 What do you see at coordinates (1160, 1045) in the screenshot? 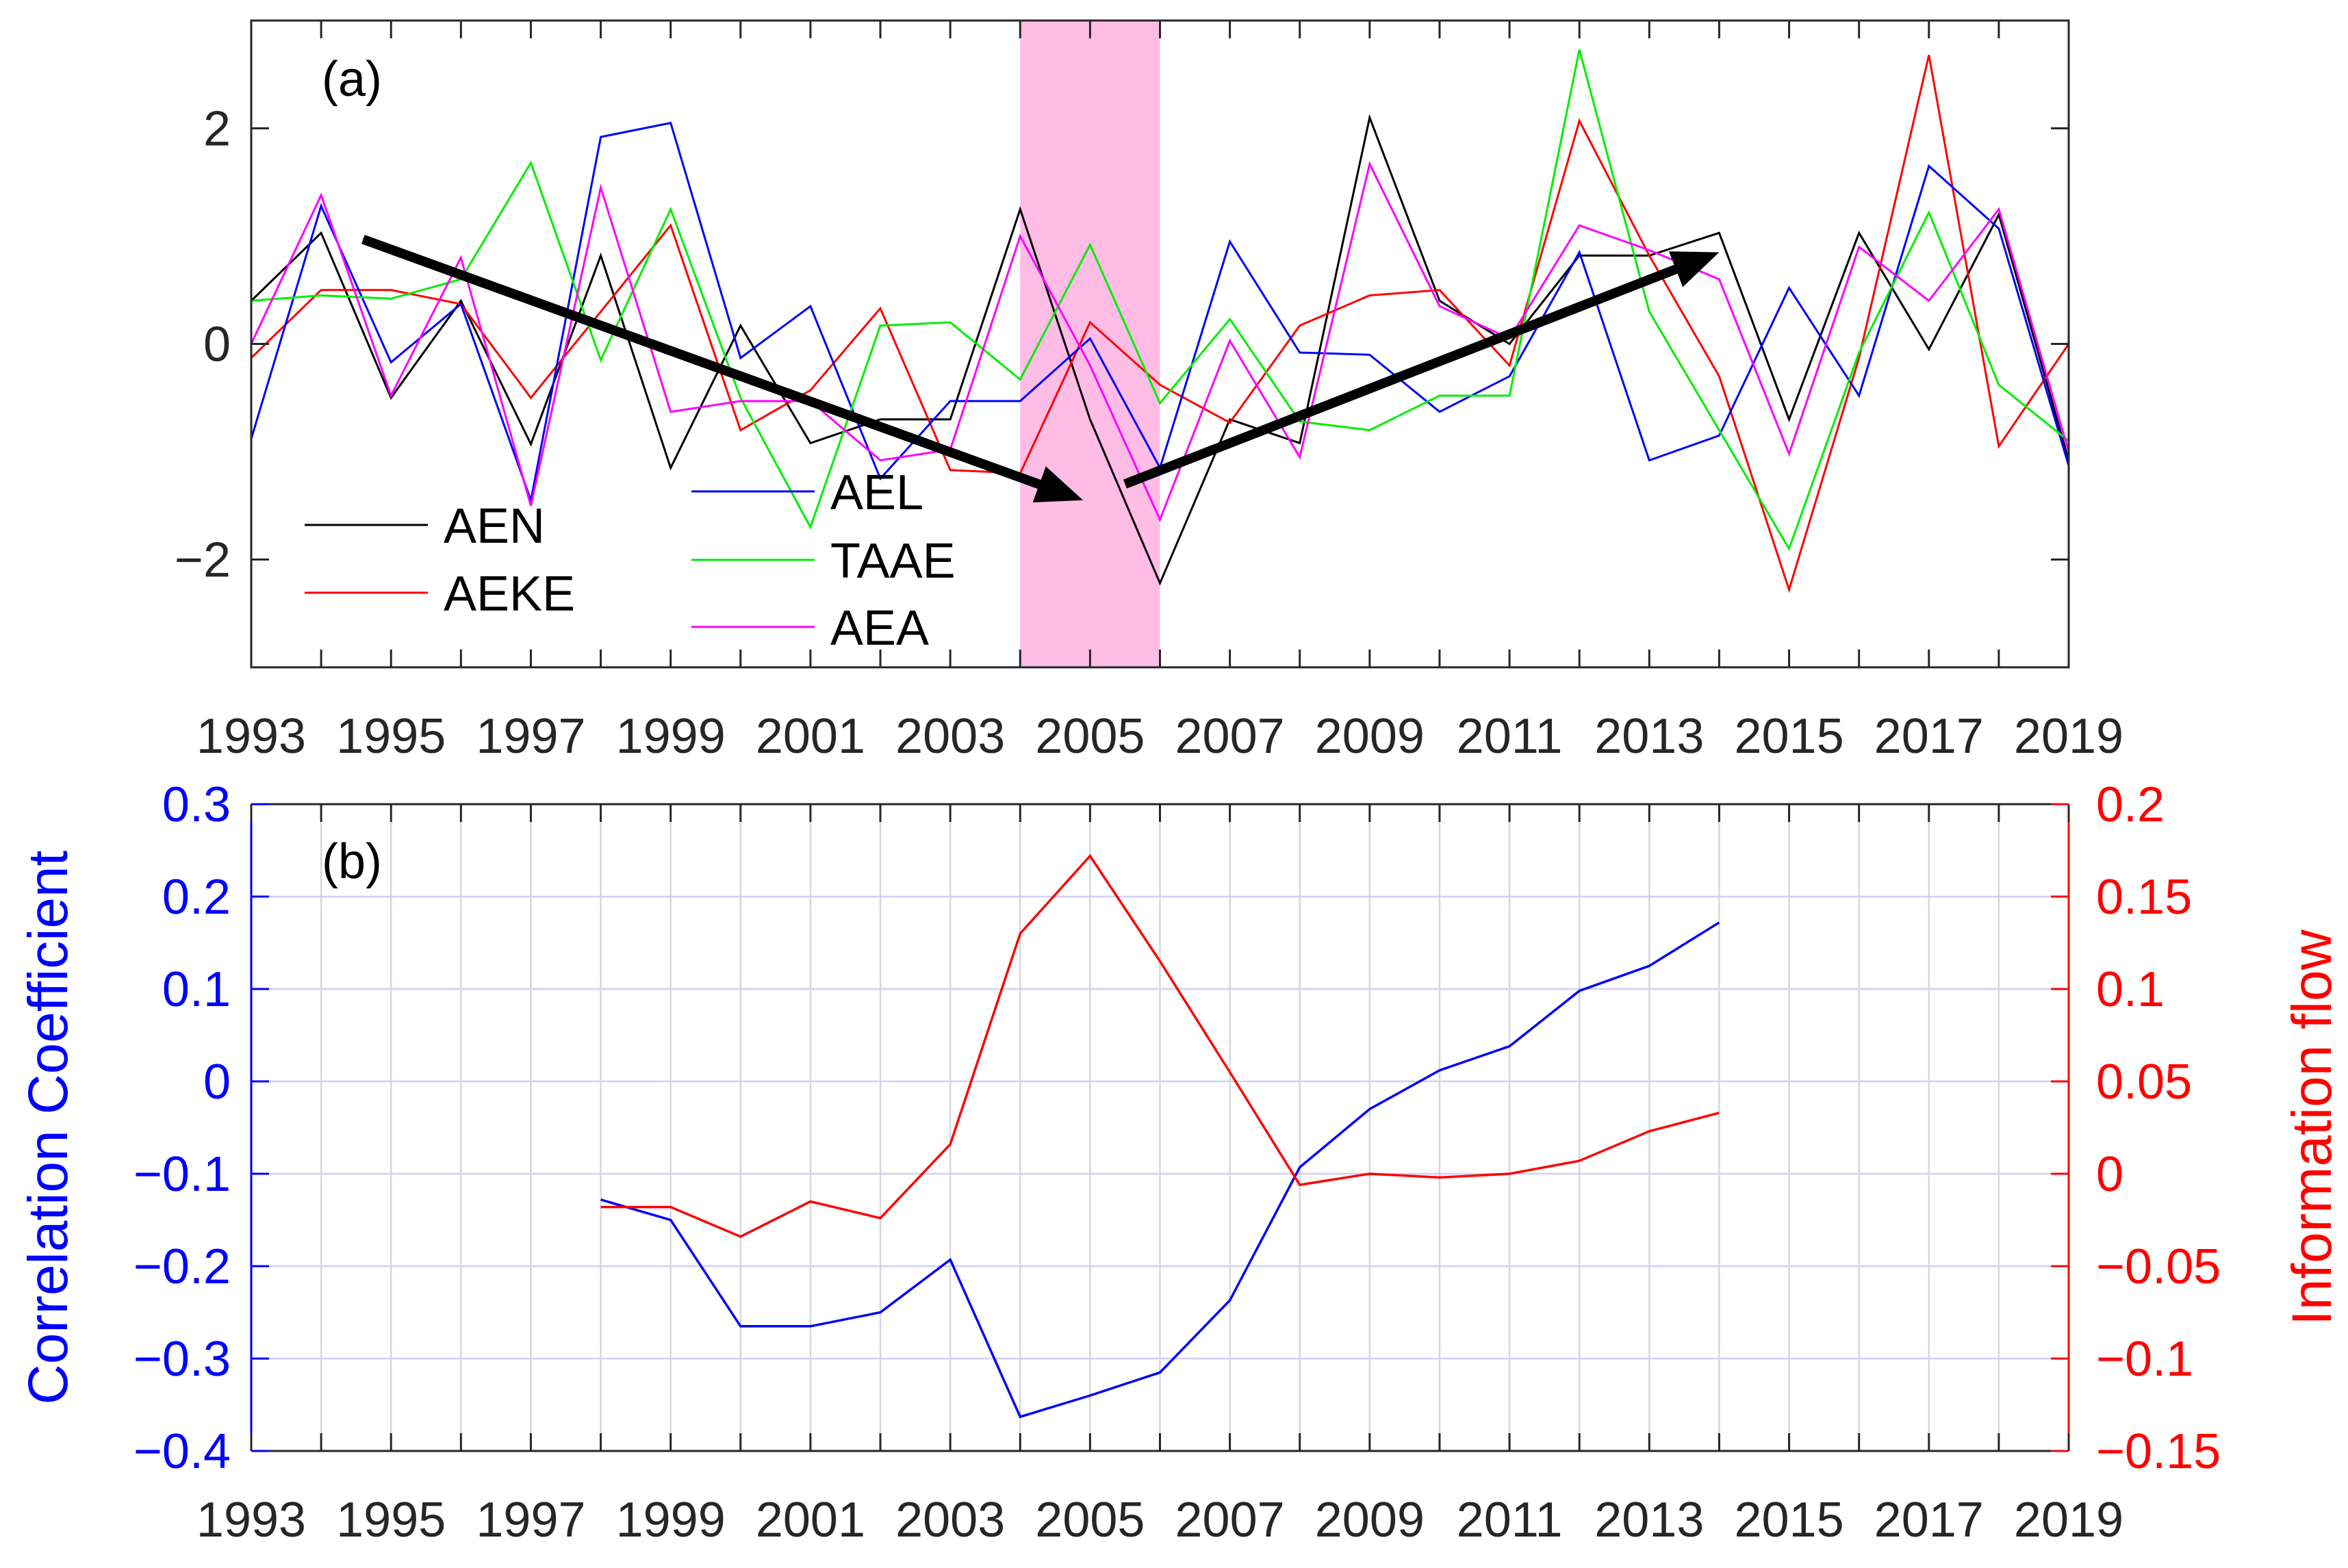
I see `information-flow-line` at bounding box center [1160, 1045].